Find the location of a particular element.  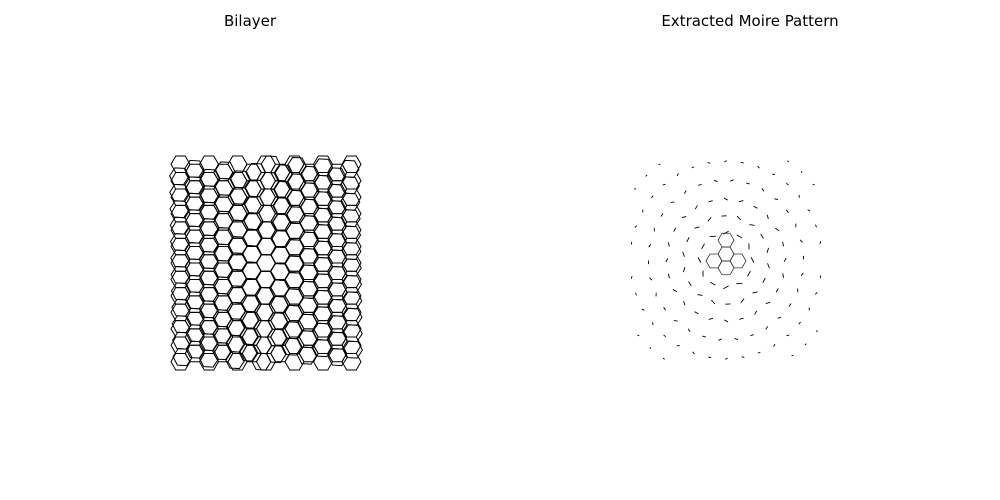

moire-fragments is located at coordinates (726, 260).